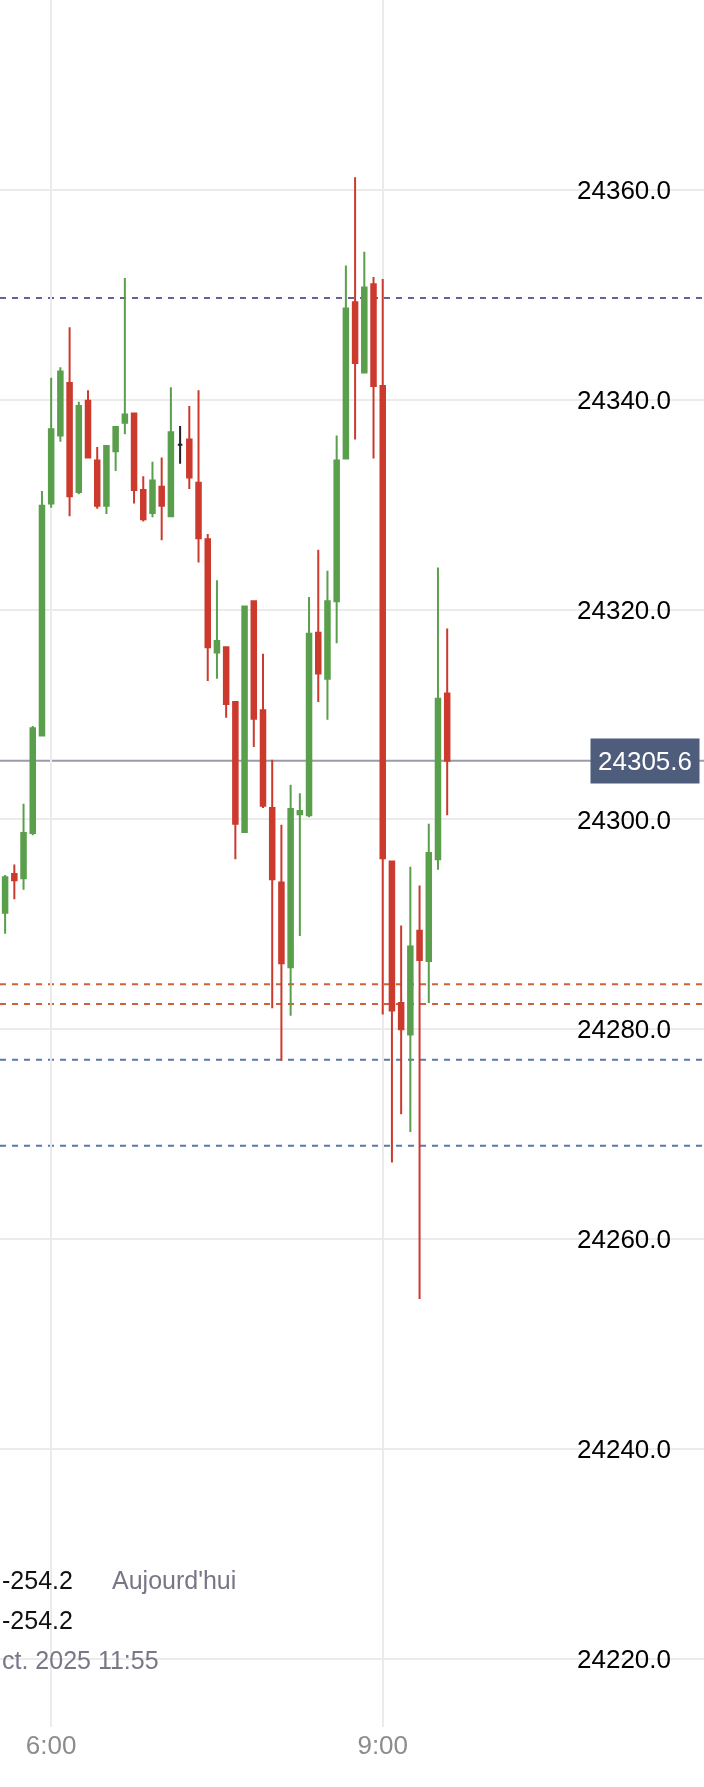 This screenshot has height=1787, width=704. Describe the element at coordinates (624, 1239) in the screenshot. I see `y-tick-label: 24260.0` at that location.